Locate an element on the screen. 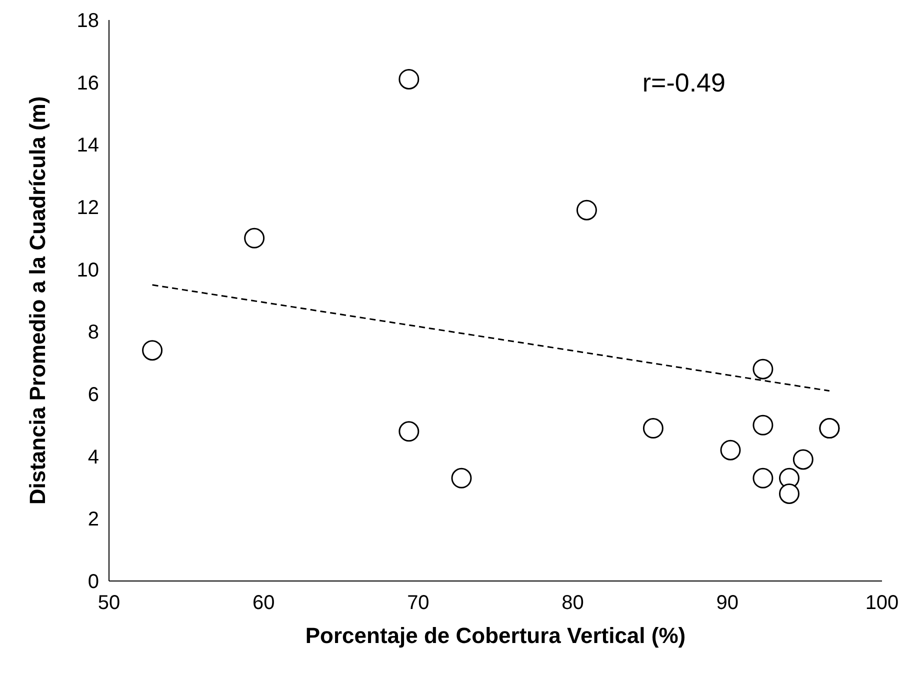  x-tick-label: 50 is located at coordinates (109, 603).